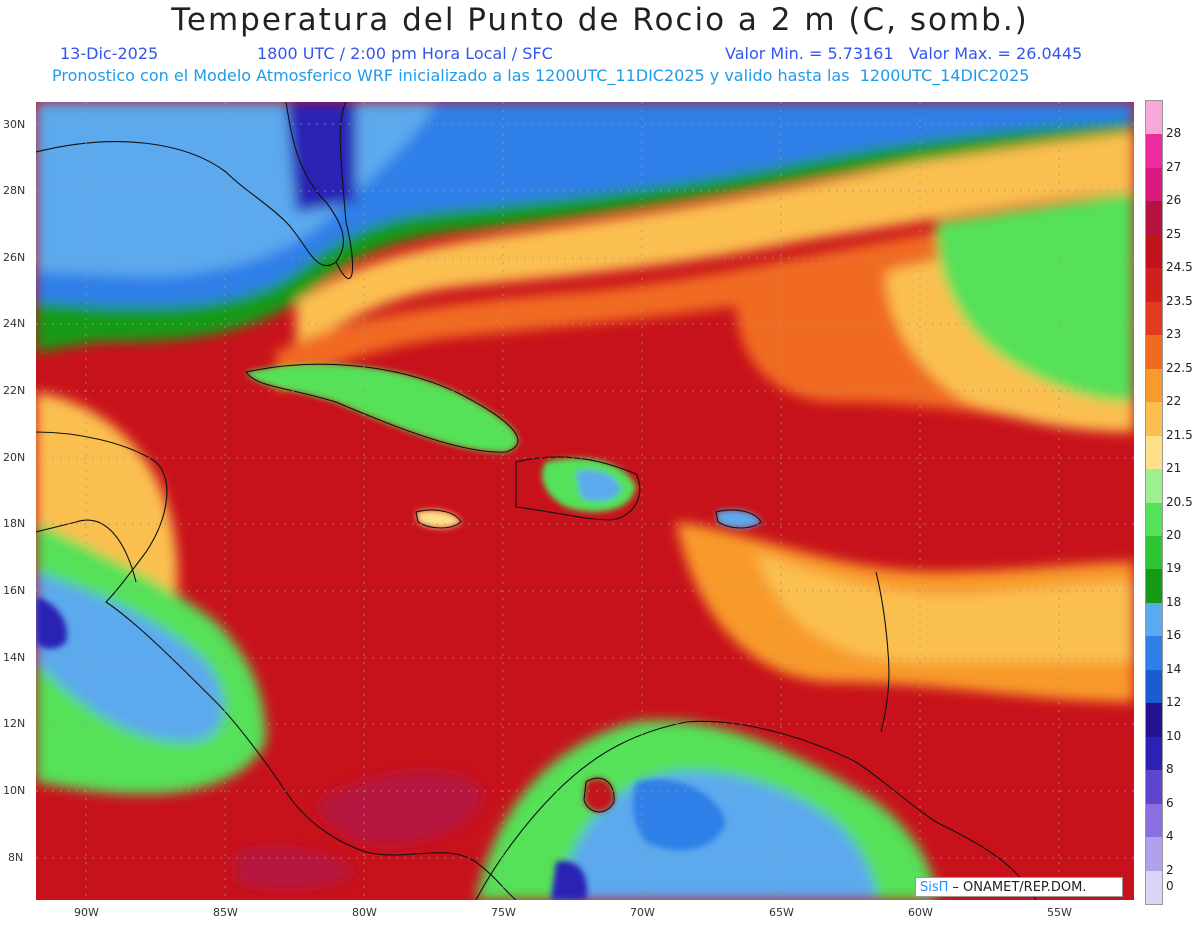 The image size is (1200, 927). What do you see at coordinates (1170, 886) in the screenshot?
I see `colorbar-label: 0` at bounding box center [1170, 886].